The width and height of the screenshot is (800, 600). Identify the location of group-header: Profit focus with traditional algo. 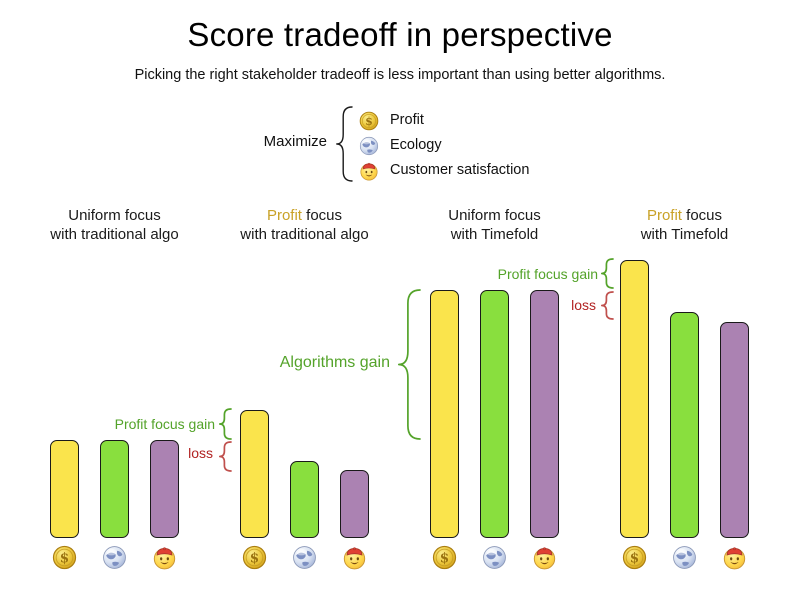
(305, 225).